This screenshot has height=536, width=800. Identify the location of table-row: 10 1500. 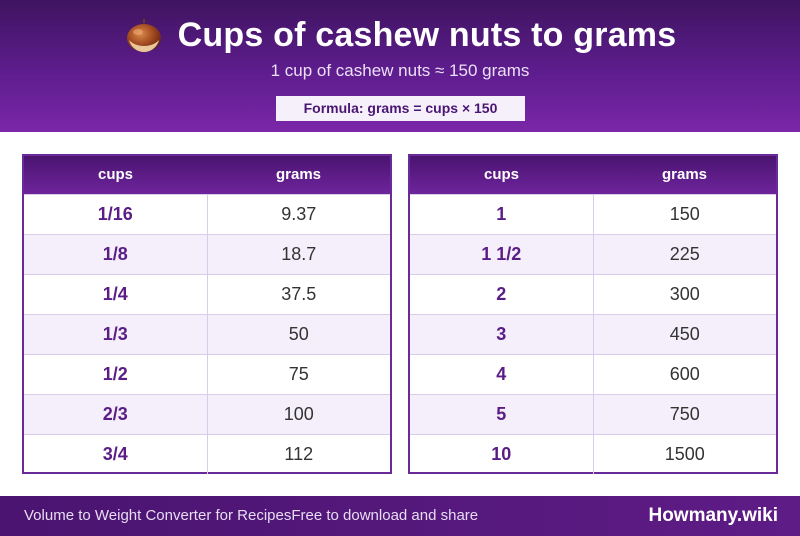
(593, 454).